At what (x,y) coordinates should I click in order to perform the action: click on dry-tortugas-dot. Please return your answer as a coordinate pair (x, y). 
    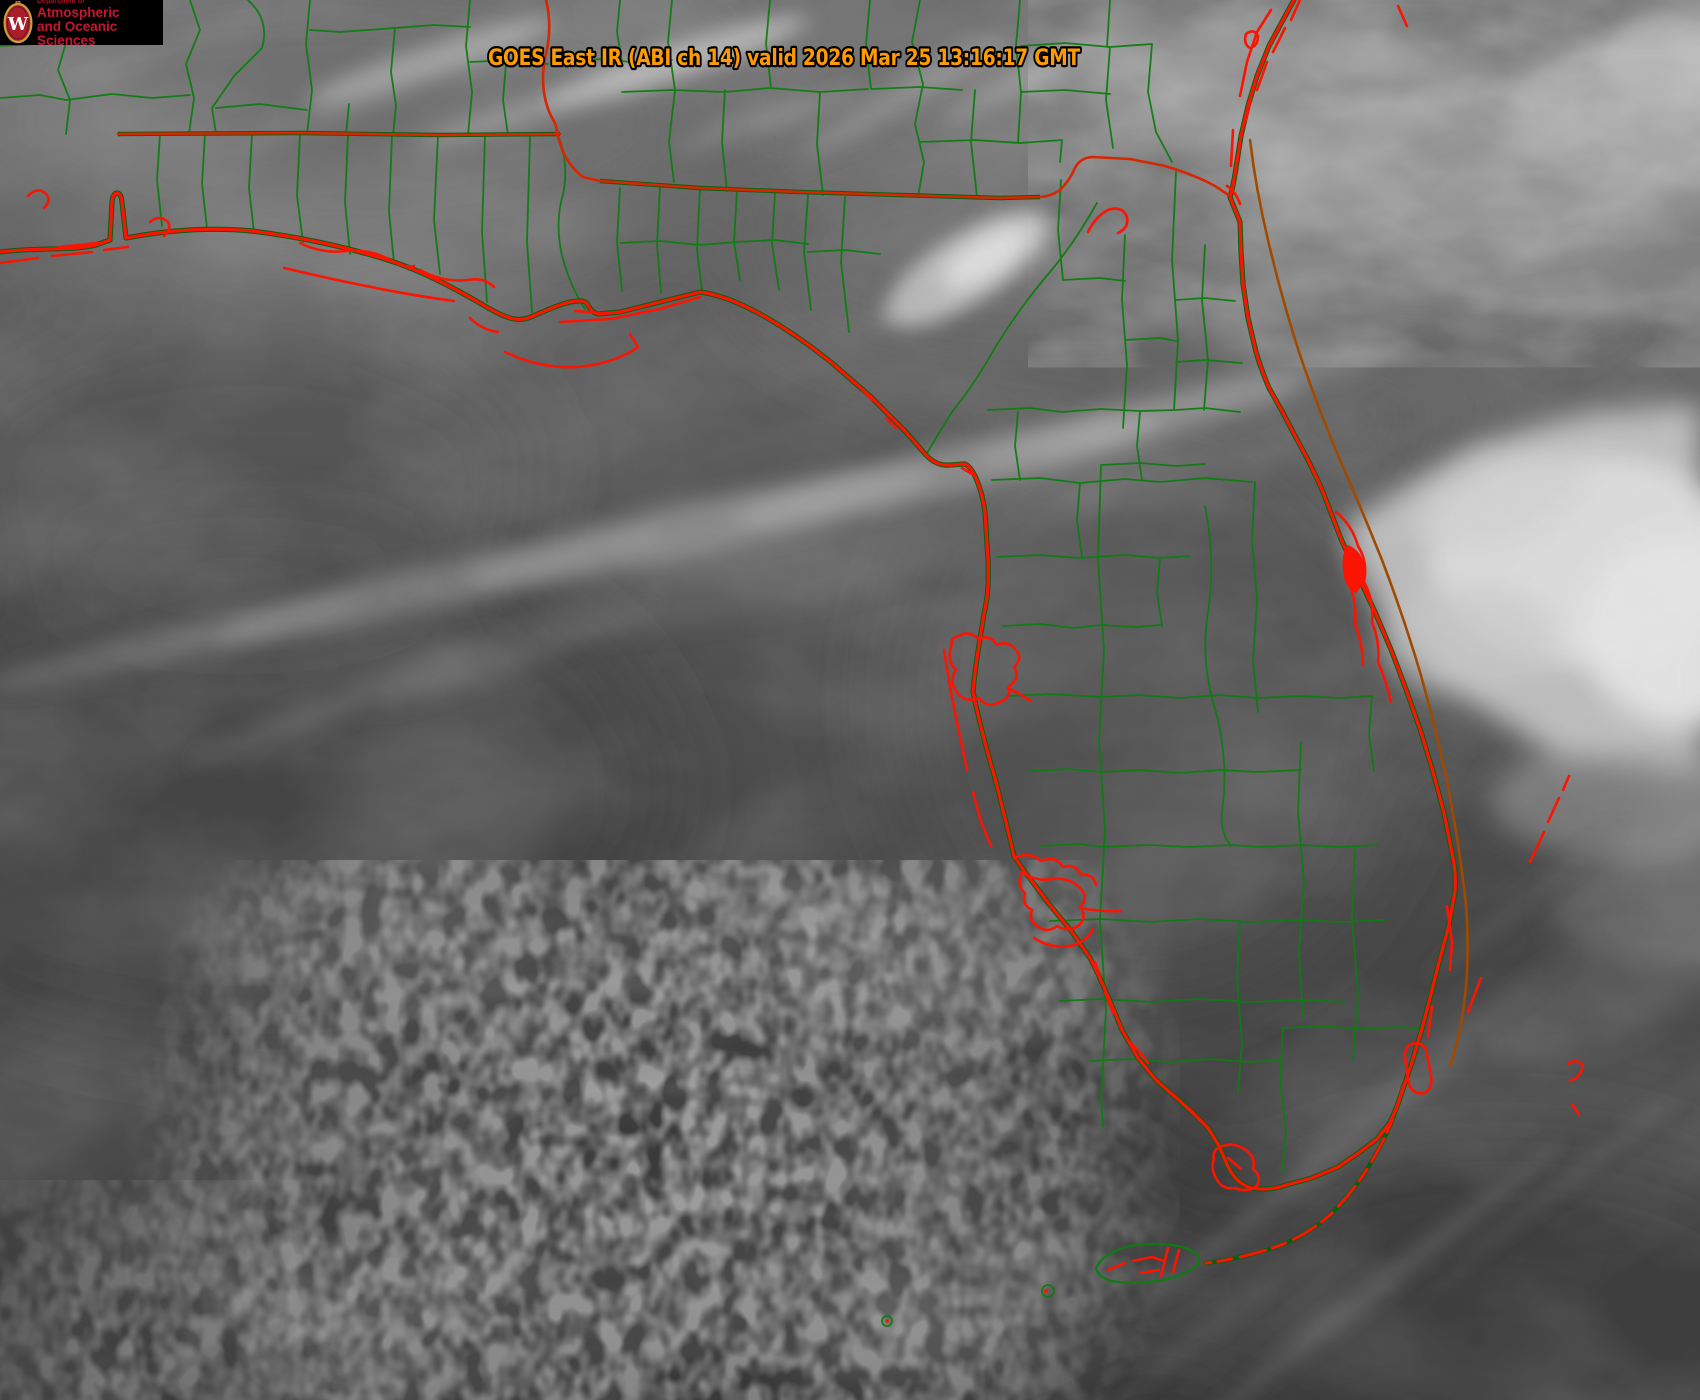
    Looking at the image, I should click on (887, 1321).